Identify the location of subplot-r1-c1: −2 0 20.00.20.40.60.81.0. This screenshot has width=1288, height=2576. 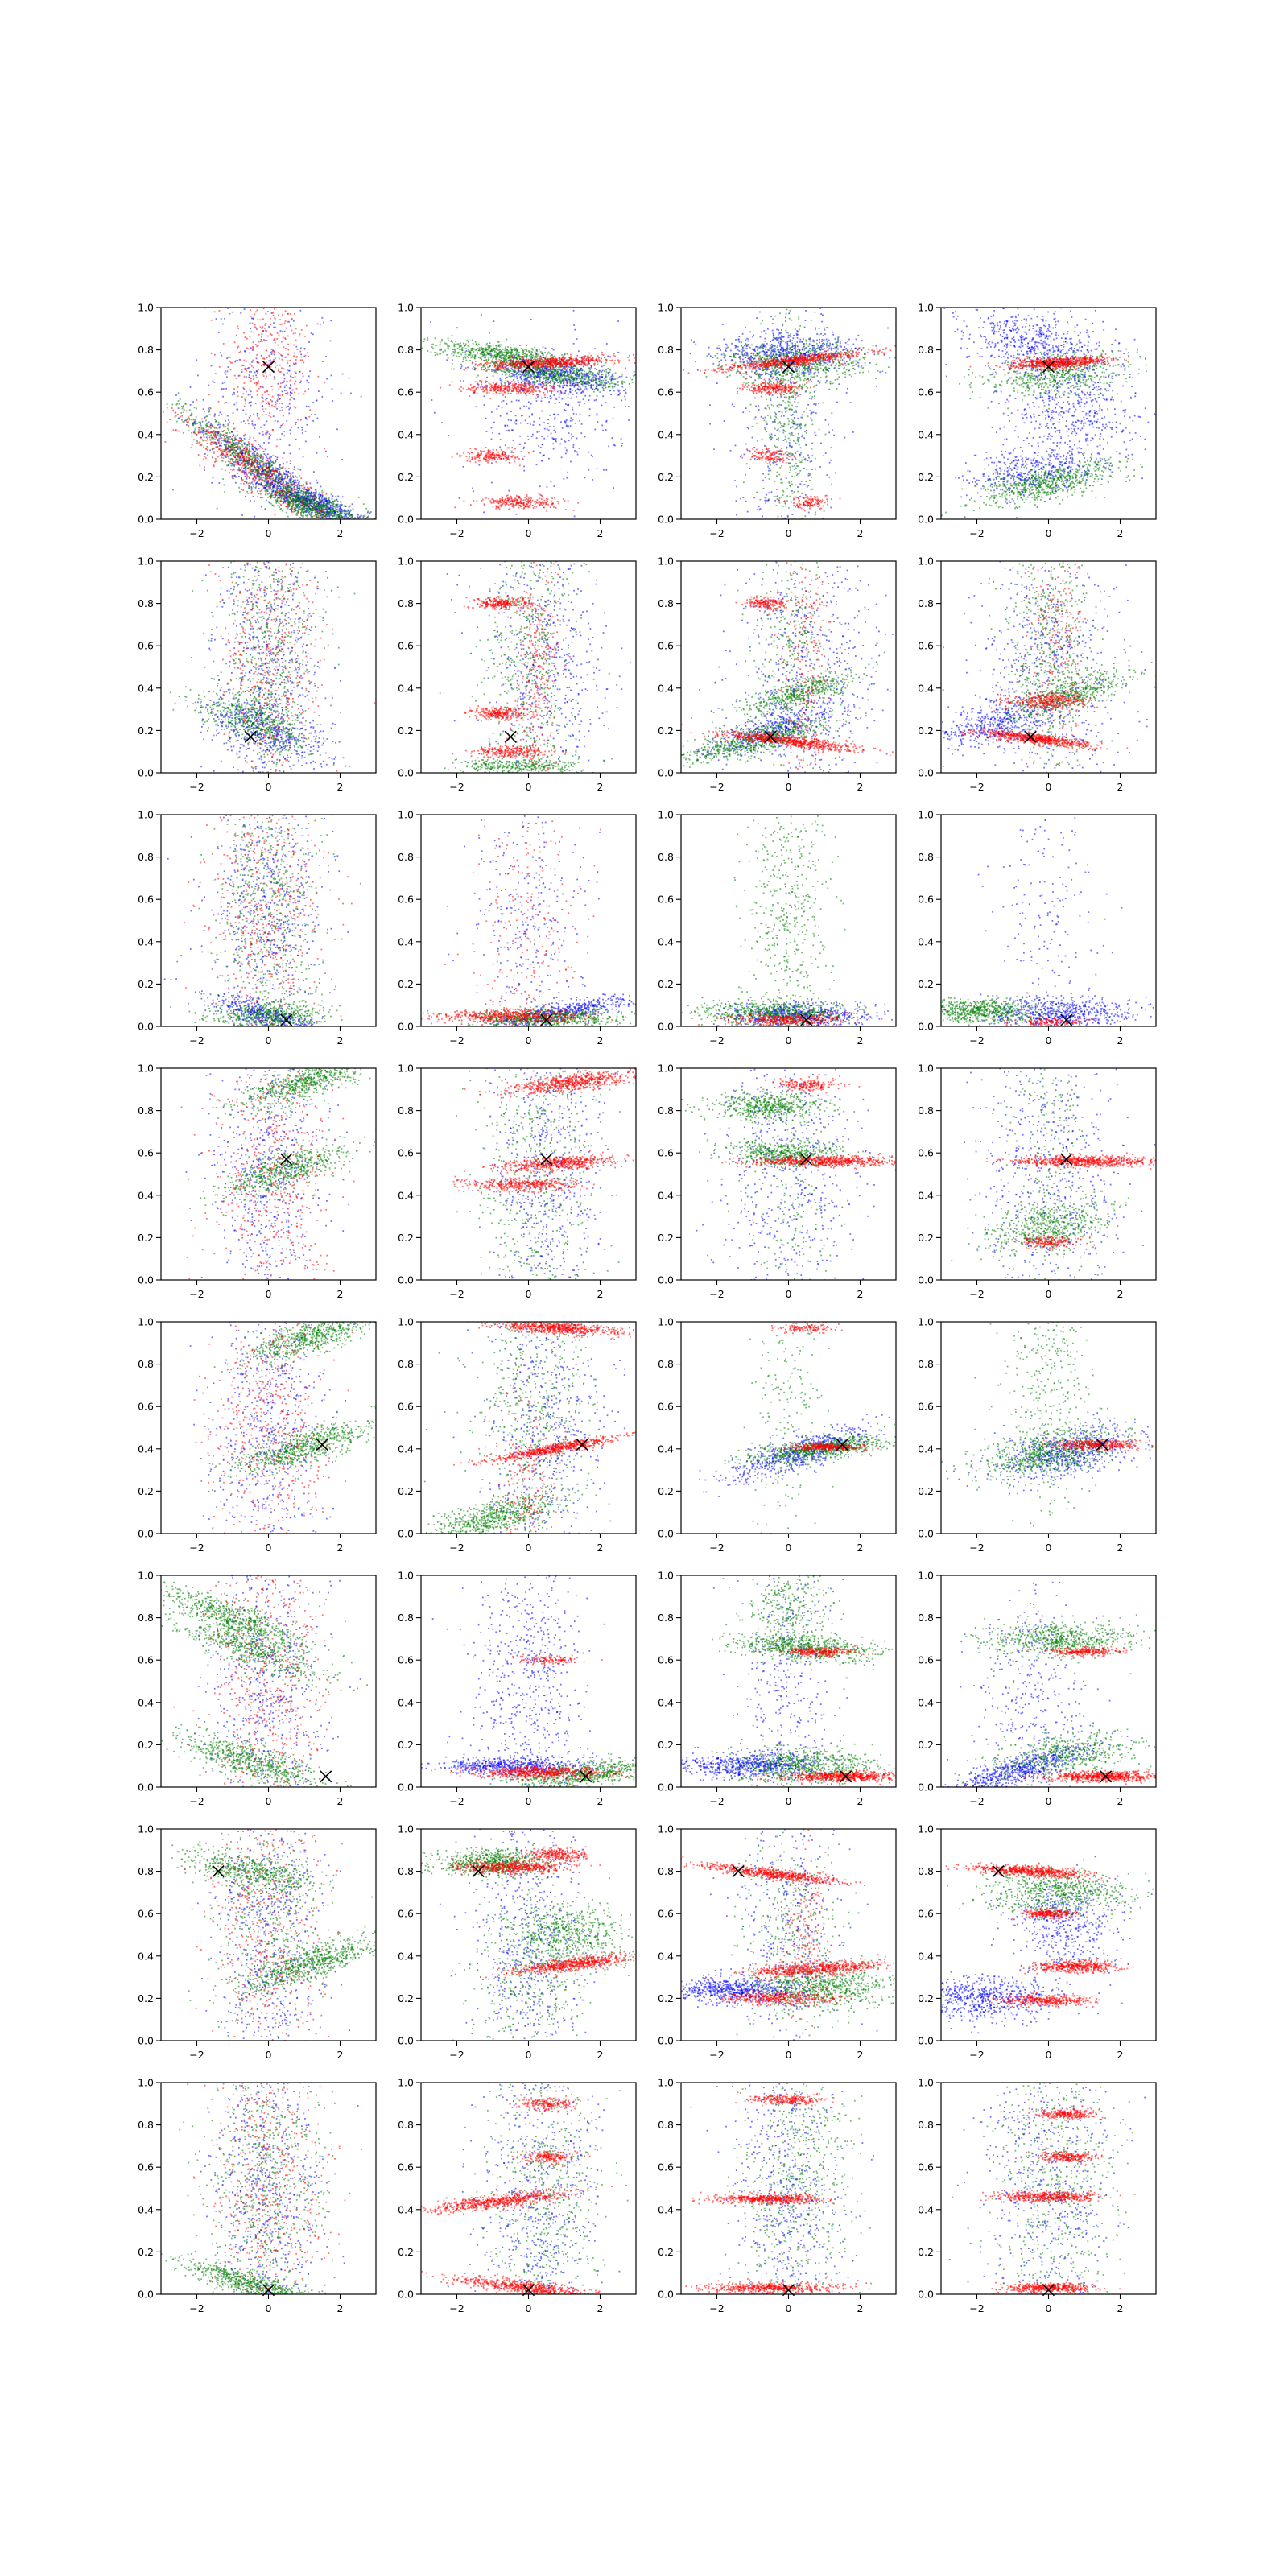
(250, 421).